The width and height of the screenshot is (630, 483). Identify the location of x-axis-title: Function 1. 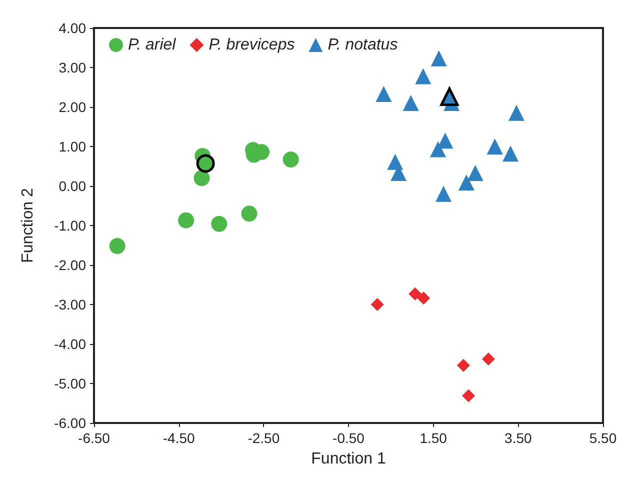
(348, 459).